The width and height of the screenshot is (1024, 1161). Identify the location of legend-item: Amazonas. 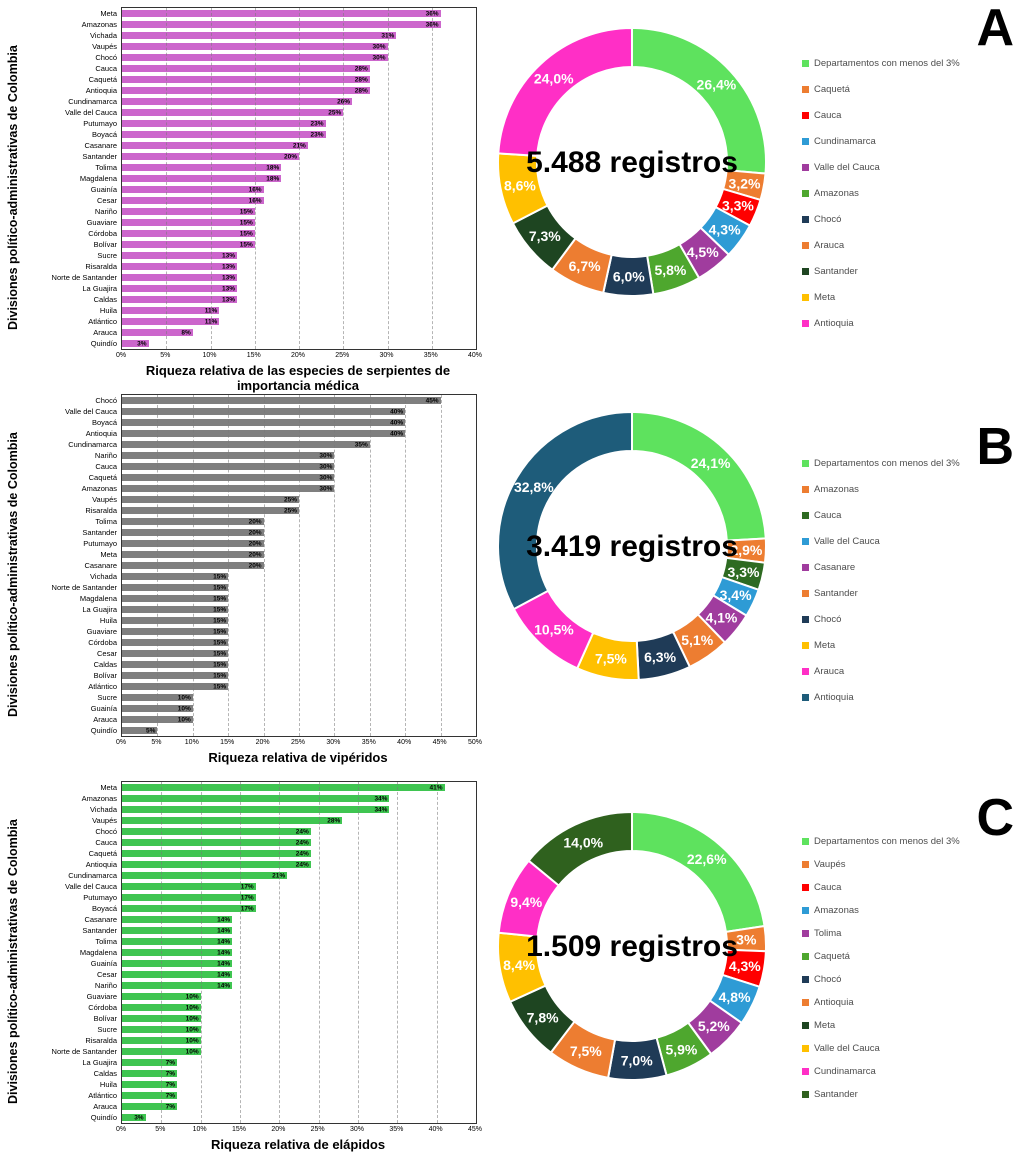
(913, 910).